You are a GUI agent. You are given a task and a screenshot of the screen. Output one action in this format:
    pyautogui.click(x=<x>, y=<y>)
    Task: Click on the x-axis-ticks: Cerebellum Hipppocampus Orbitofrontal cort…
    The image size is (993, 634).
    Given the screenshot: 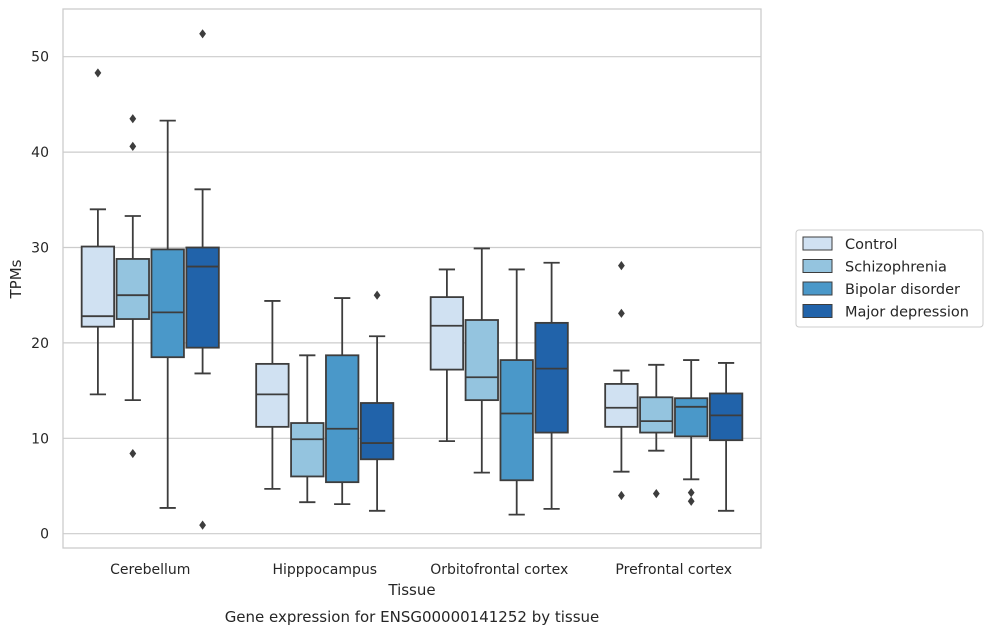 What is the action you would take?
    pyautogui.click(x=421, y=570)
    